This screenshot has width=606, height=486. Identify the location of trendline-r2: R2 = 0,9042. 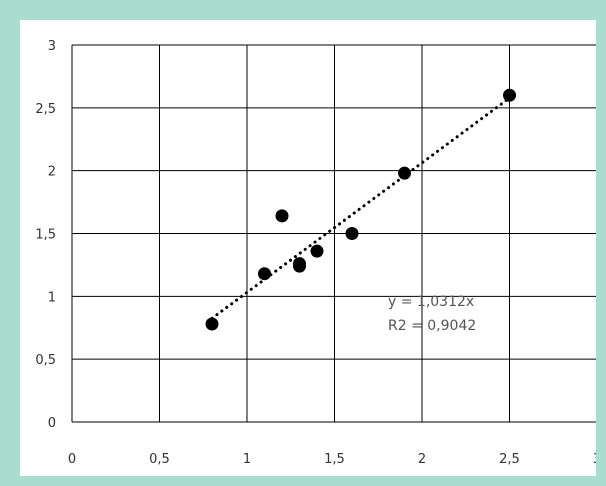
(432, 326).